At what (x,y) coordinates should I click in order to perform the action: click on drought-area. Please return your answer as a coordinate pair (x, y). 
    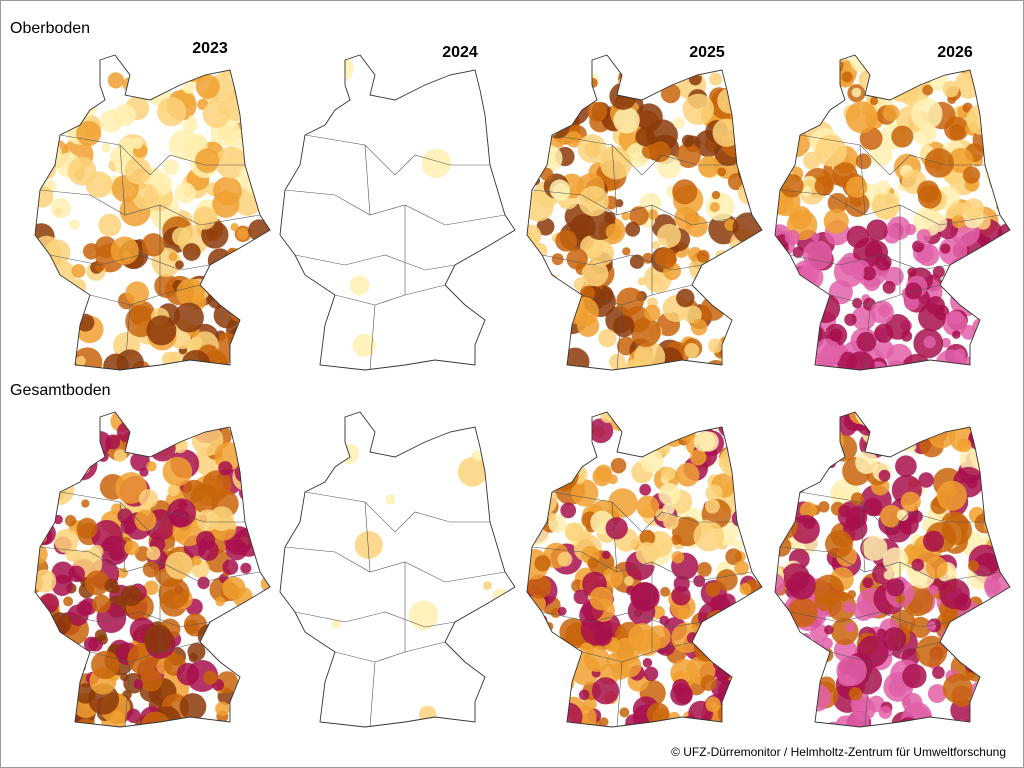
    Looking at the image, I should click on (892, 212).